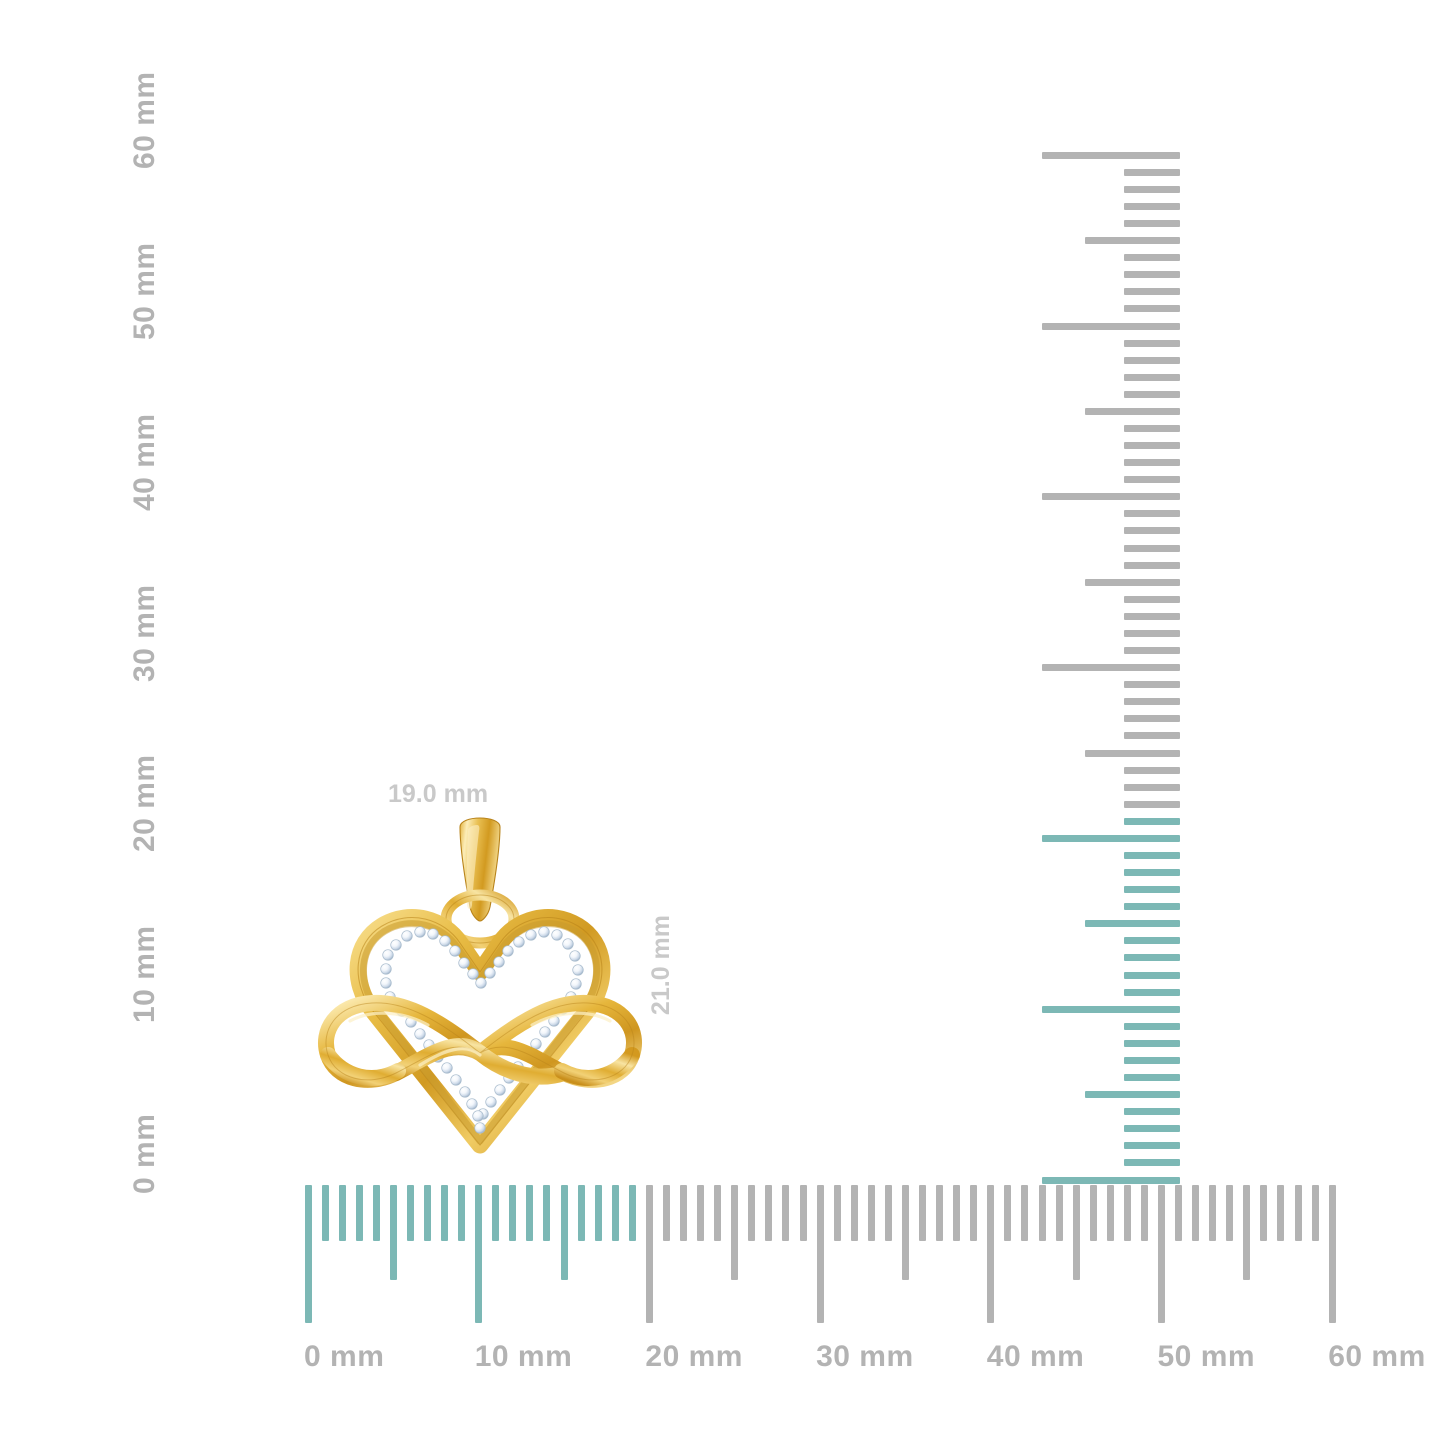 This screenshot has width=1445, height=1445. I want to click on vertical-ruler-tick-17mm, so click(1152, 890).